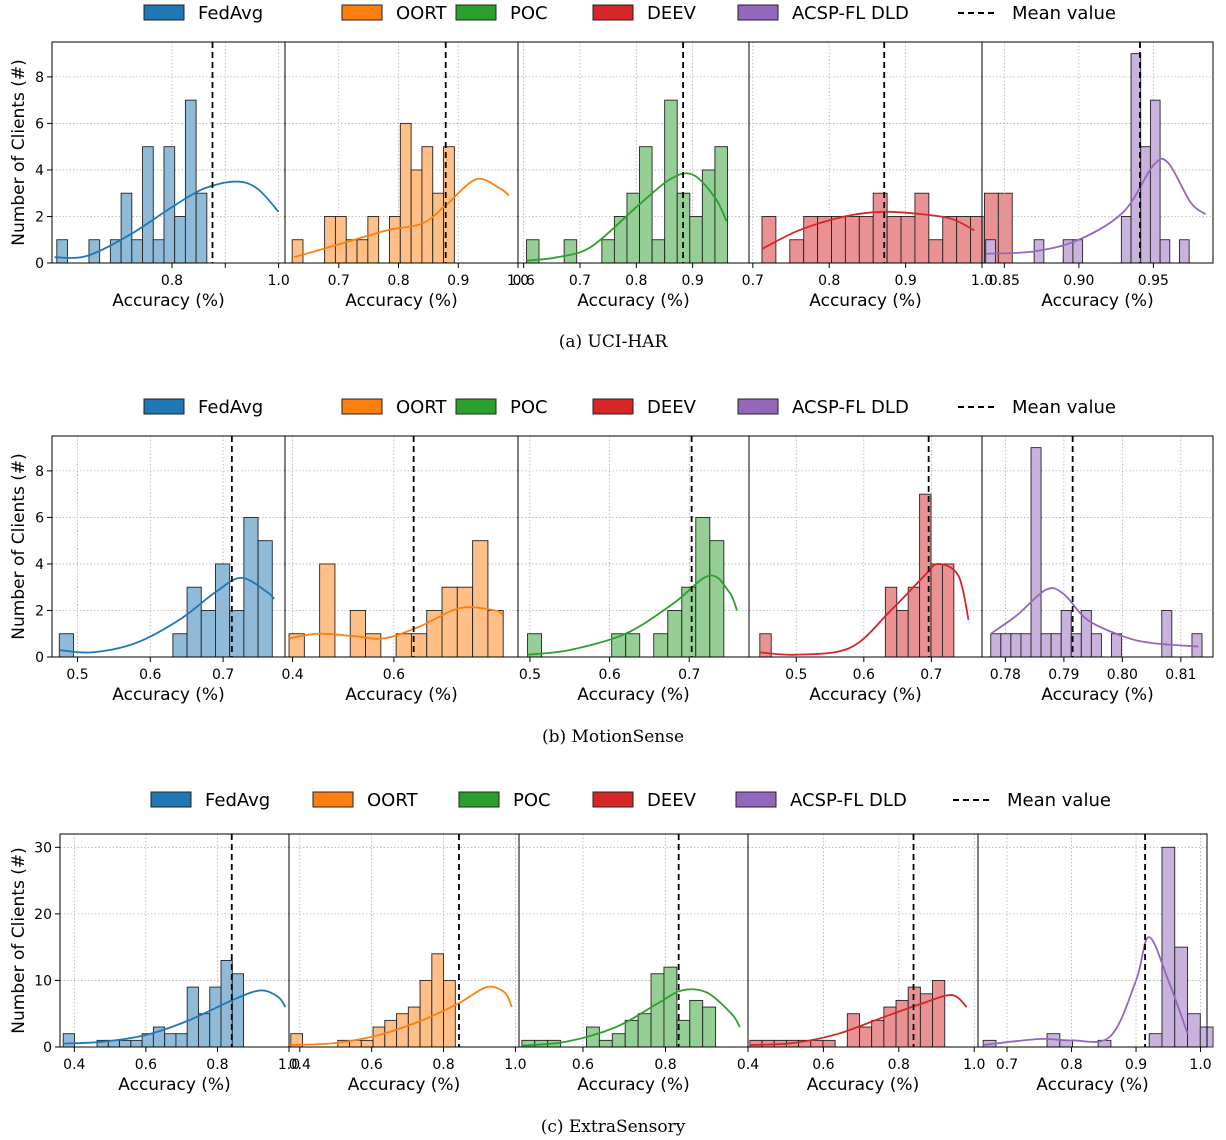 This screenshot has height=1140, width=1226. Describe the element at coordinates (365, 800) in the screenshot. I see `legend-item-1: OORT` at that location.